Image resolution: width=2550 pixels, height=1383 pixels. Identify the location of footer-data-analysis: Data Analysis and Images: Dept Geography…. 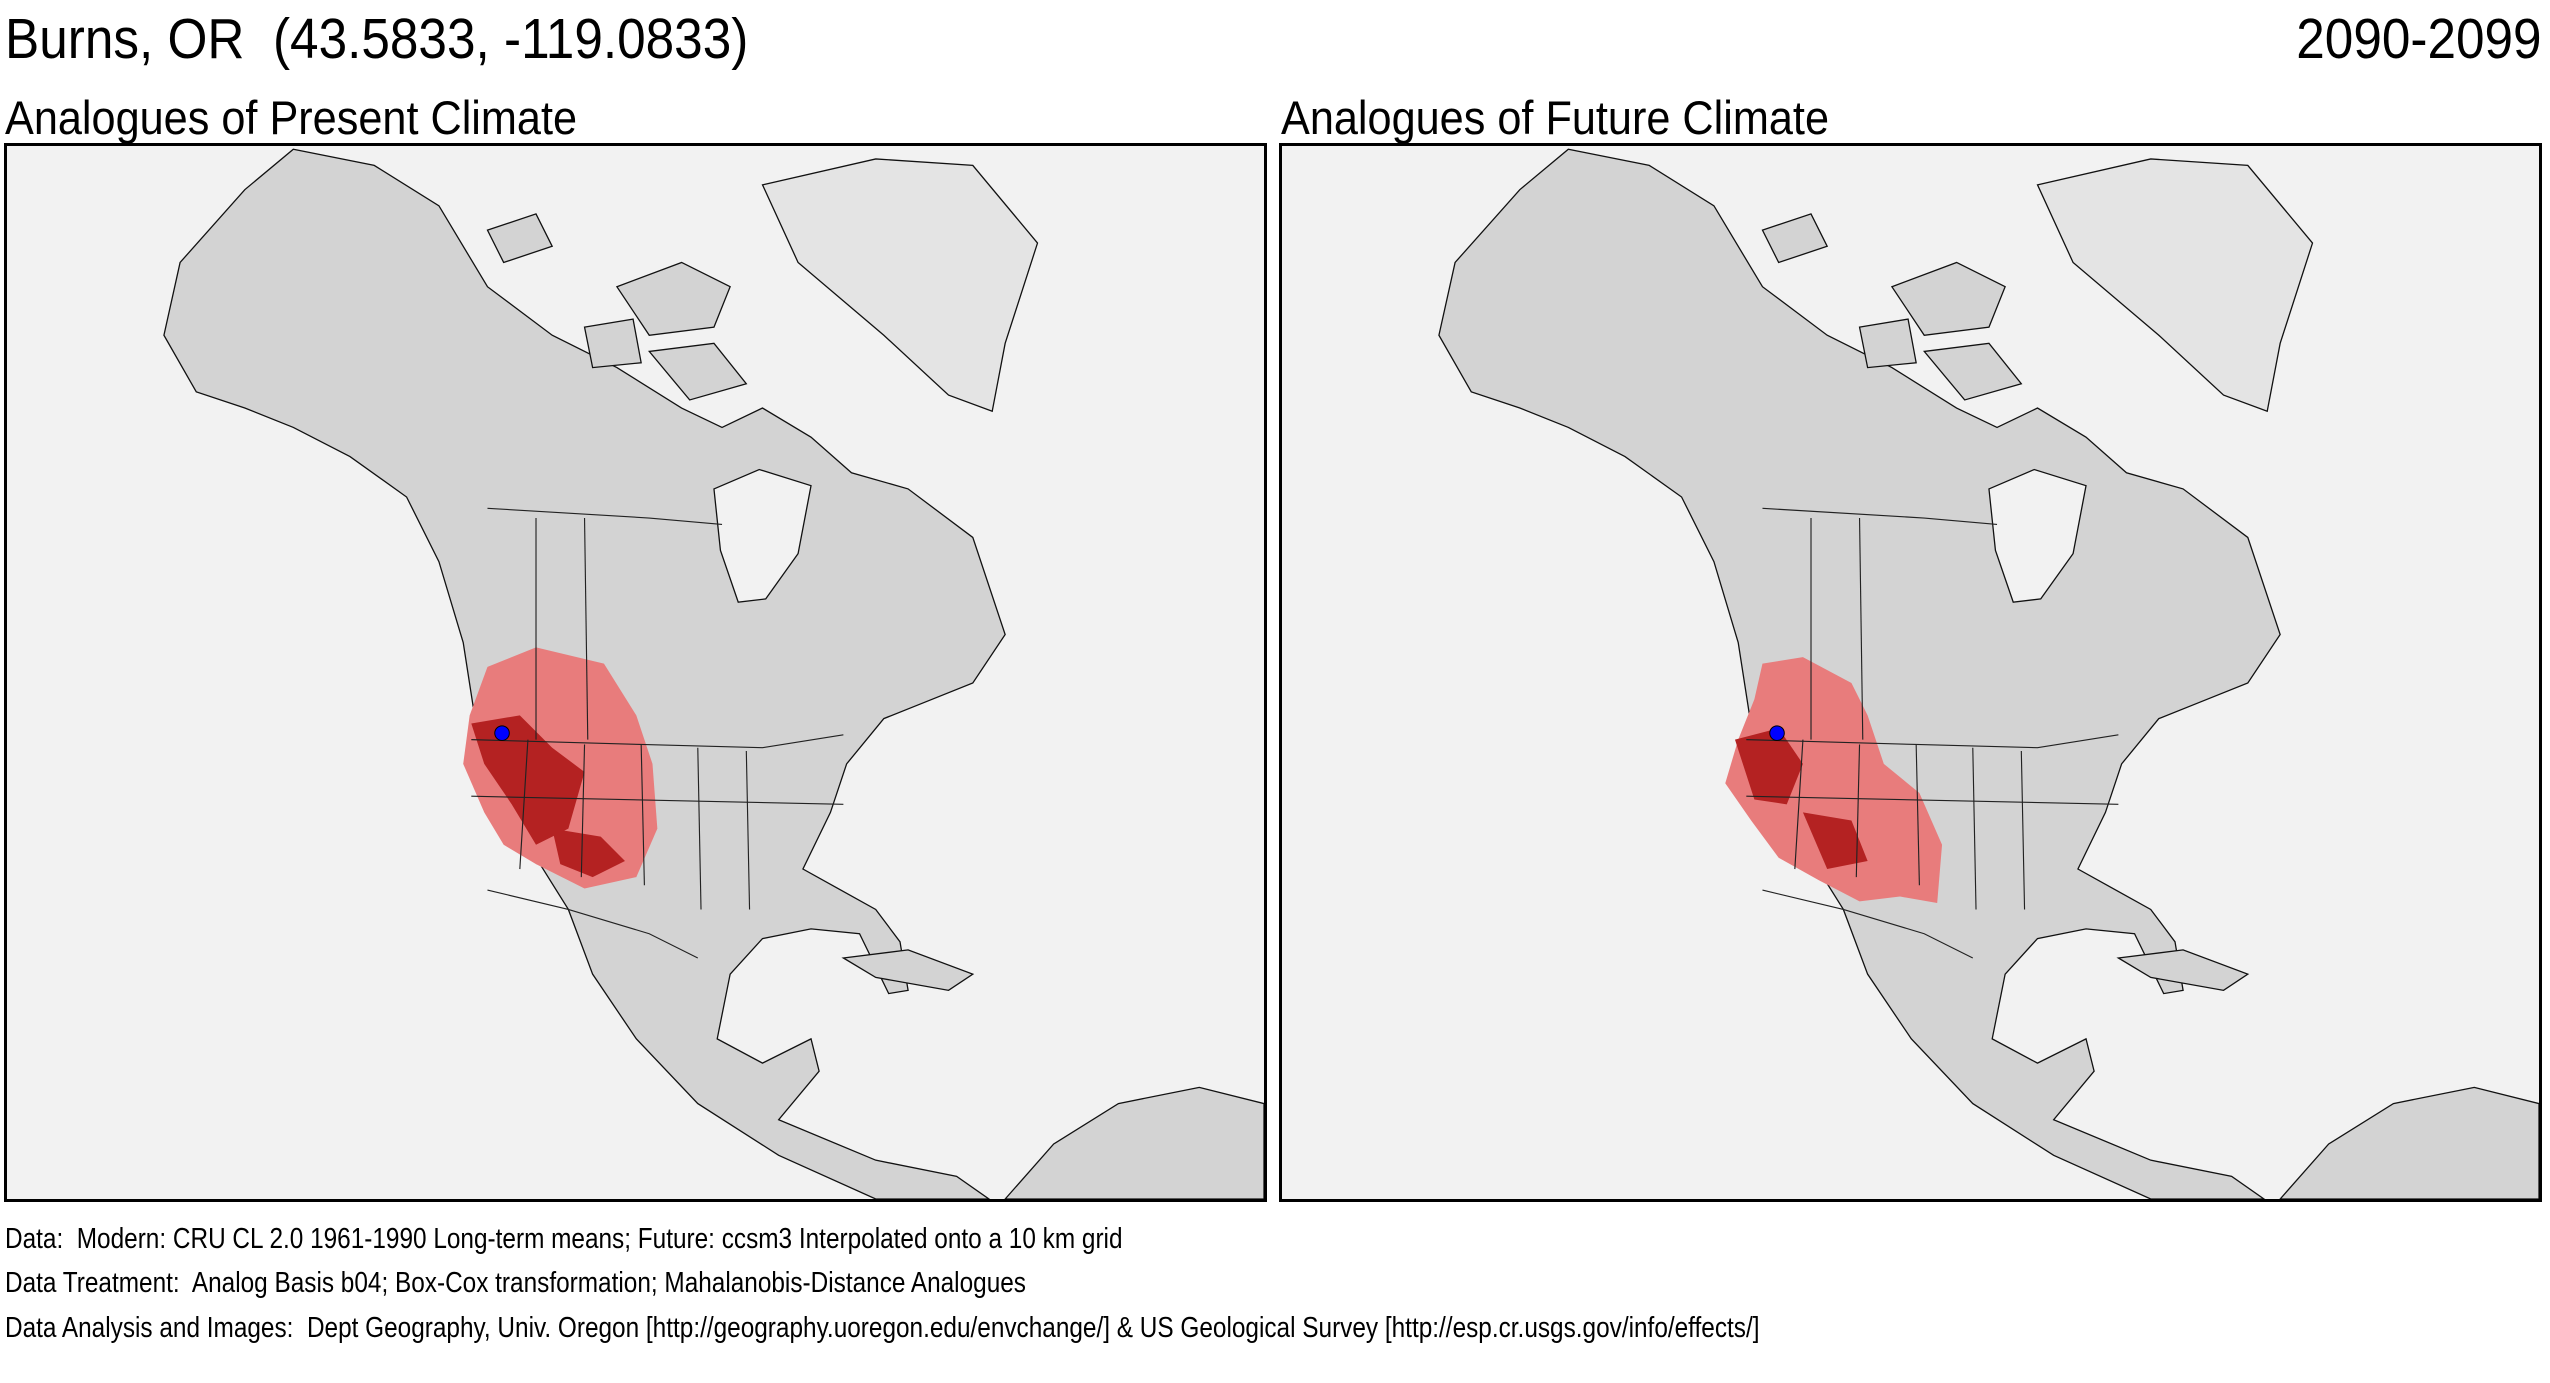
(882, 1328).